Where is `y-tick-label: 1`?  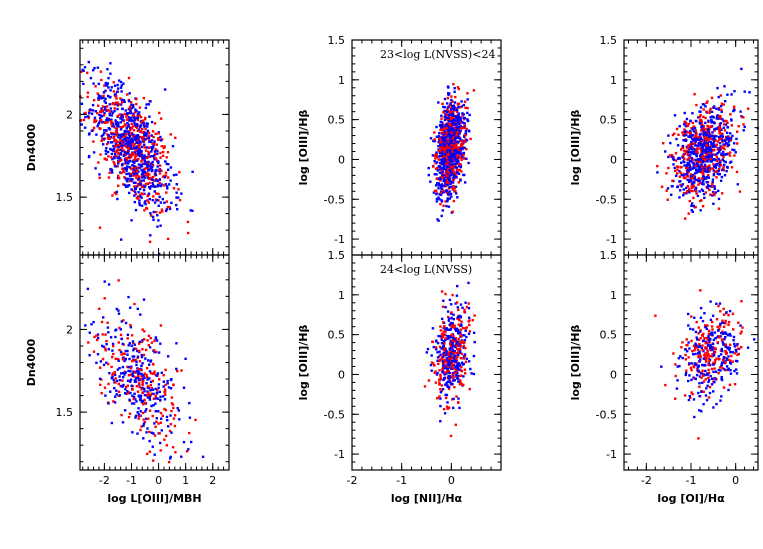
y-tick-label: 1 is located at coordinates (613, 80).